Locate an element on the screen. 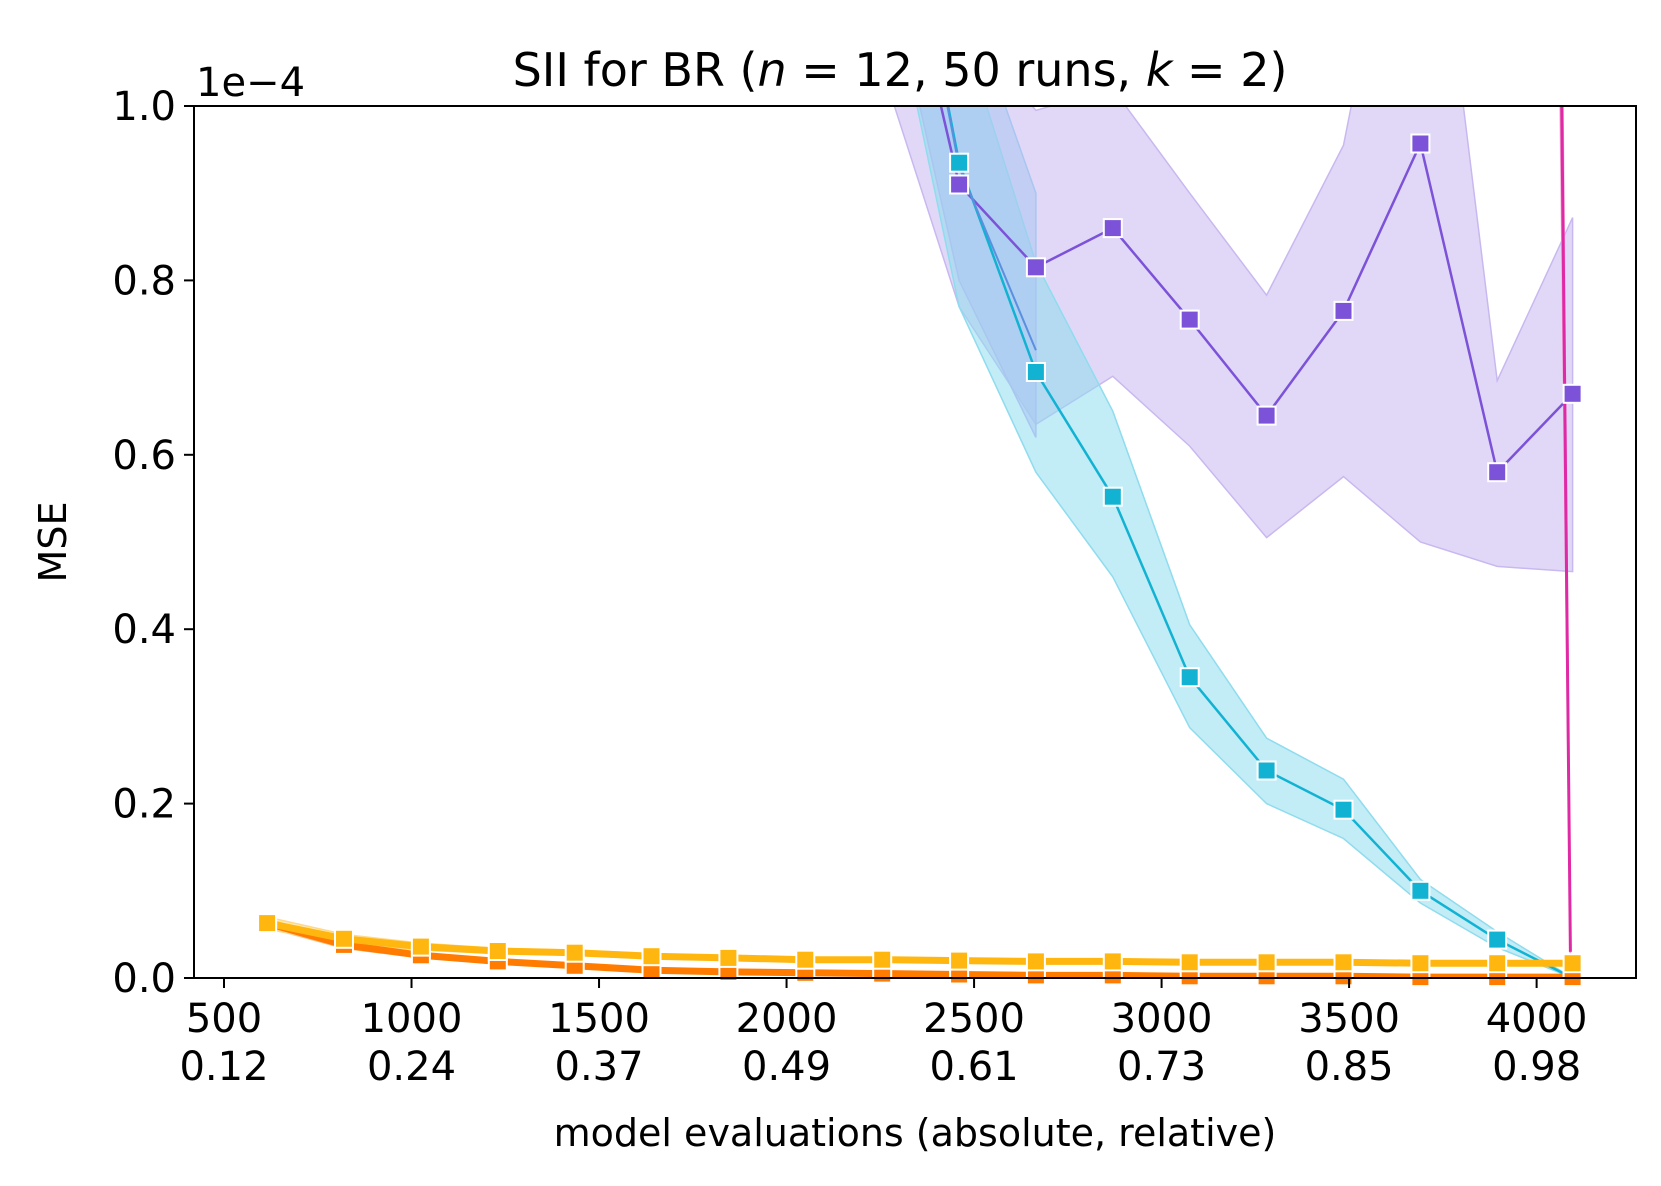  band-blue is located at coordinates (977, 272).